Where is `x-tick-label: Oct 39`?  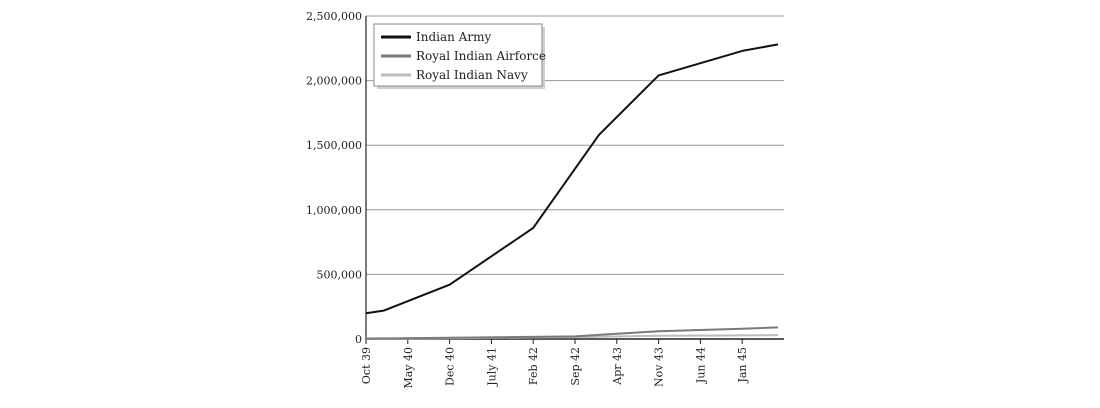 x-tick-label: Oct 39 is located at coordinates (366, 365).